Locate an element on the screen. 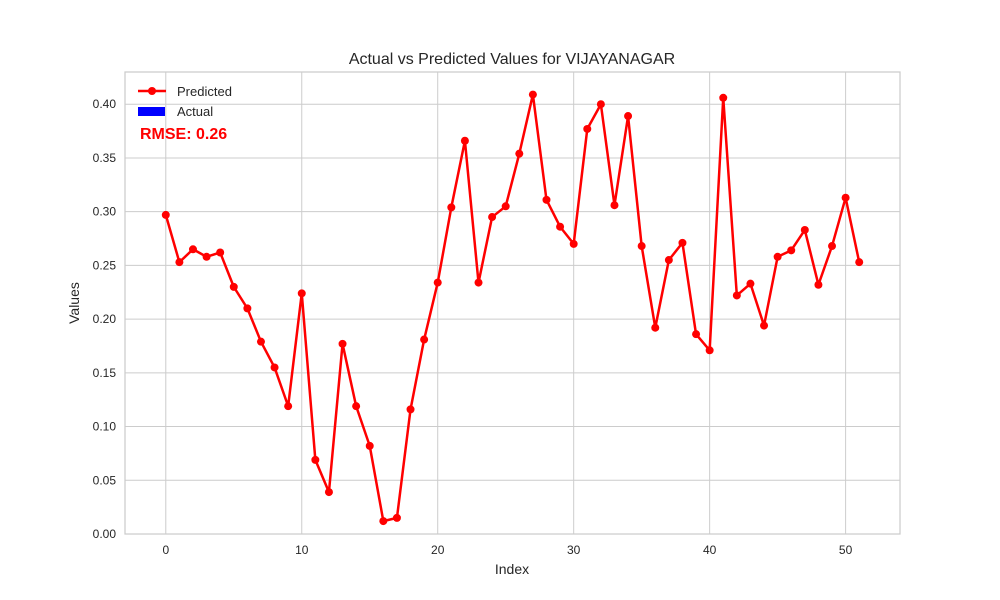 The image size is (1000, 600). x-tick-label: 30 is located at coordinates (574, 550).